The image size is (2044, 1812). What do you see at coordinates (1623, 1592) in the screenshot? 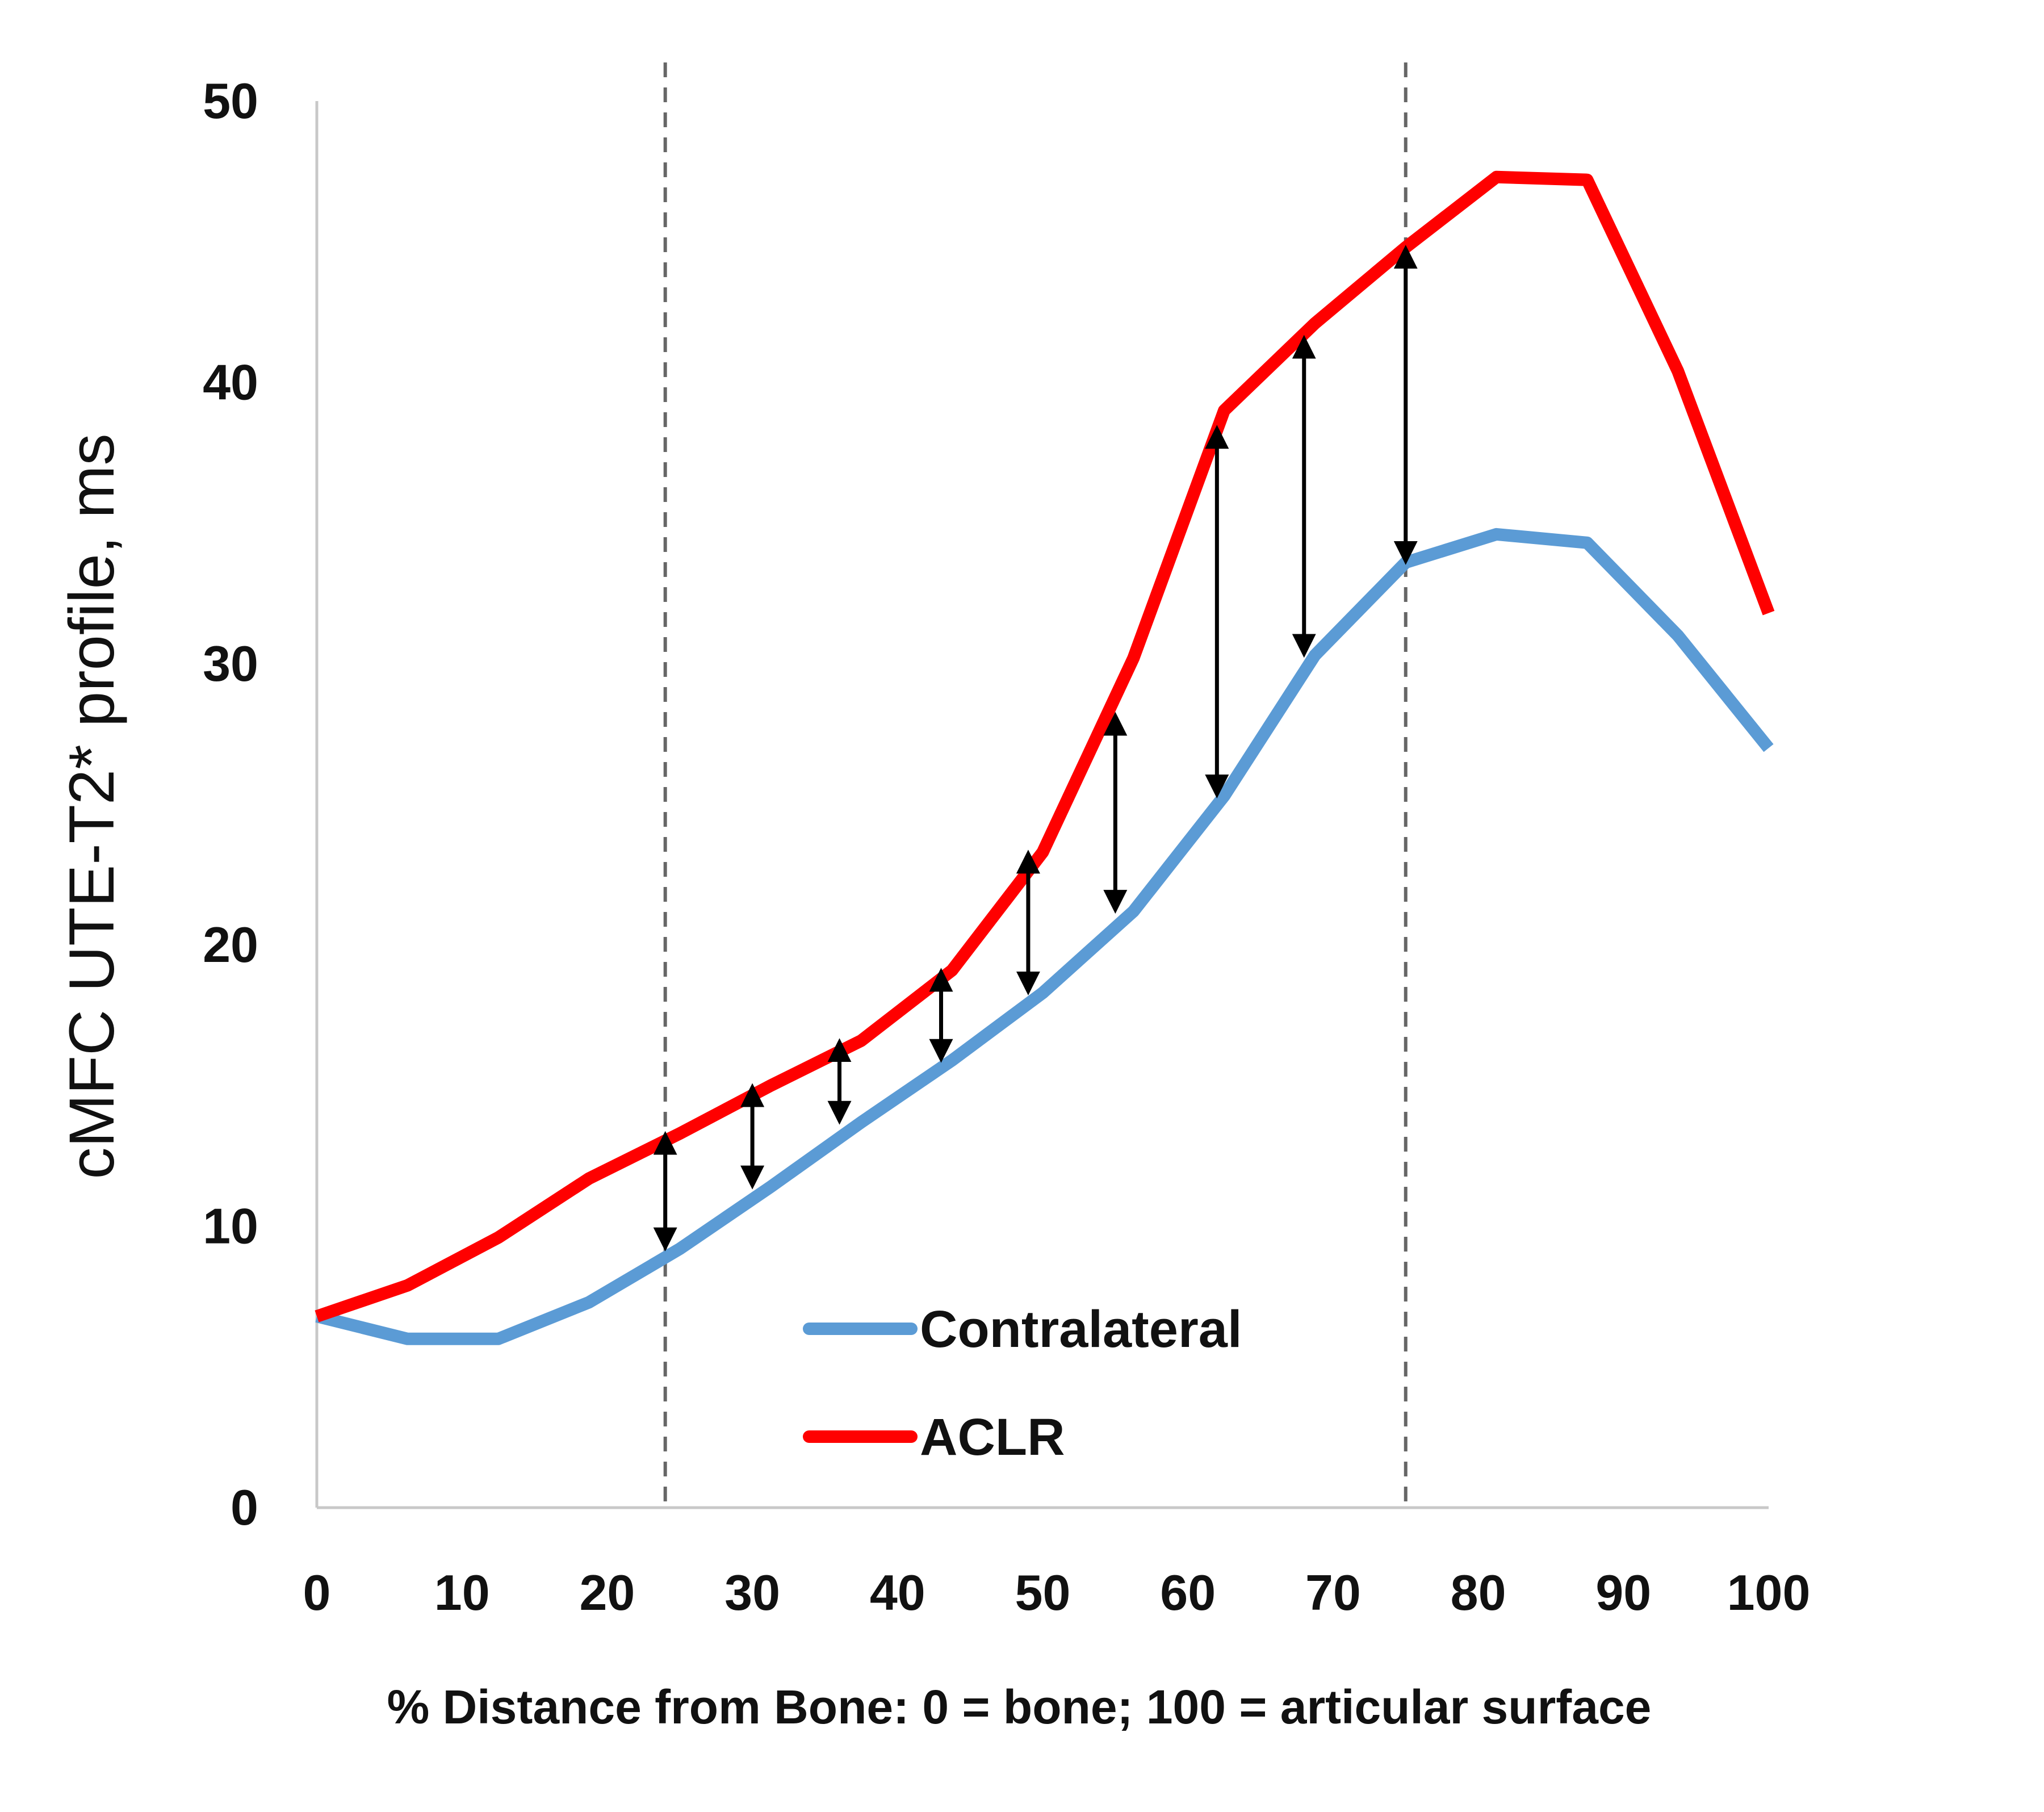
I see `x-tick-label: 90` at bounding box center [1623, 1592].